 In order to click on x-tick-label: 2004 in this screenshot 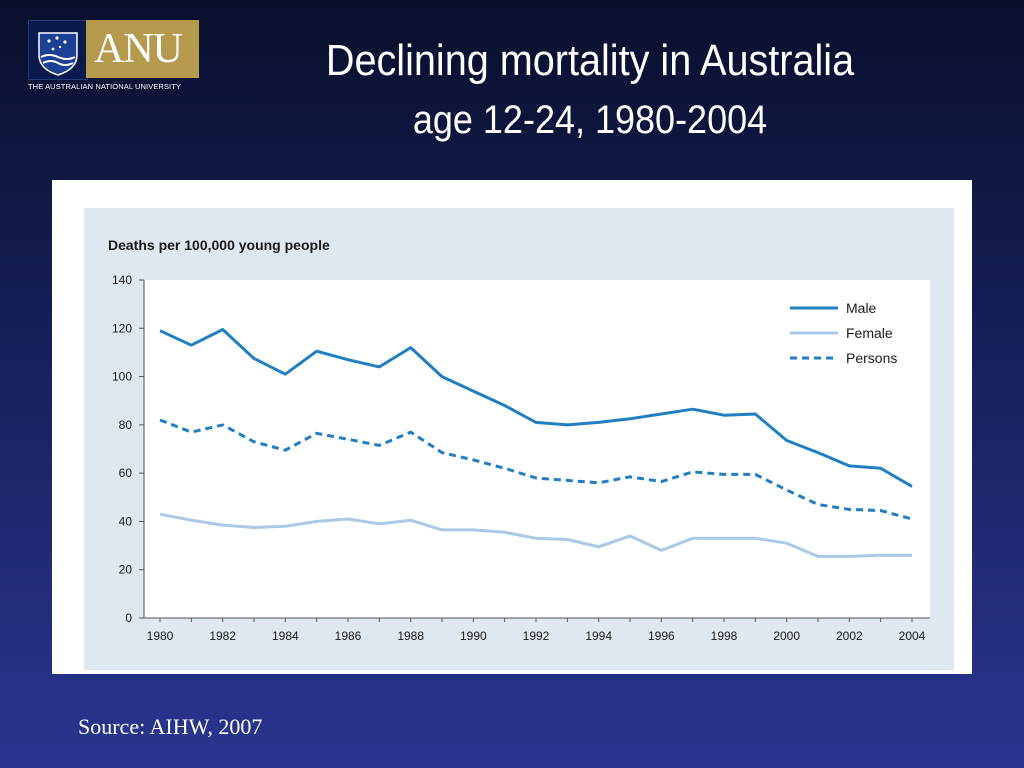, I will do `click(912, 636)`.